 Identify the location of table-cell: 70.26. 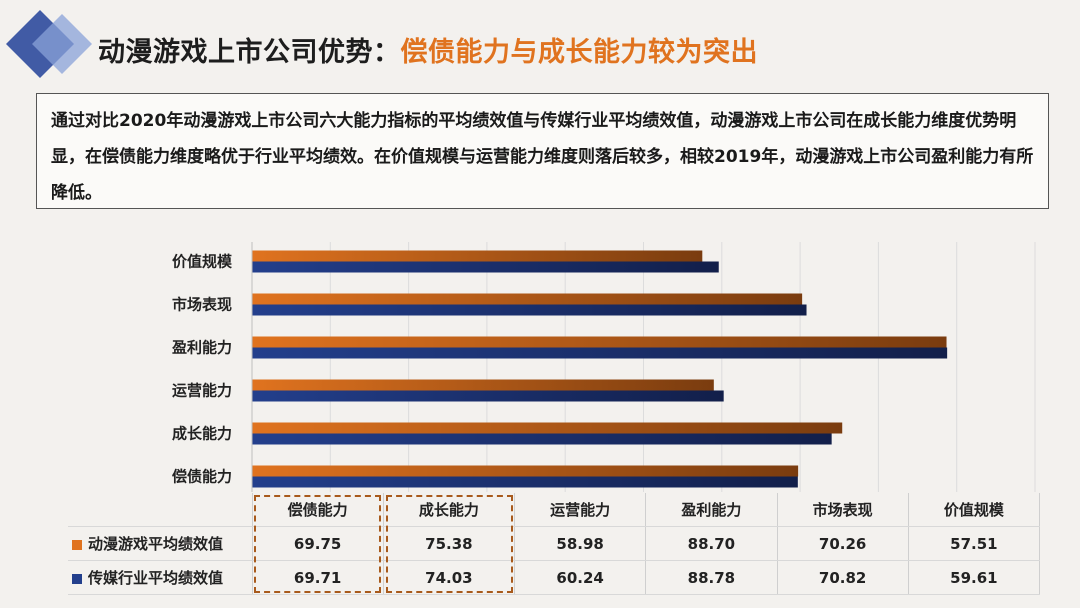
(843, 543).